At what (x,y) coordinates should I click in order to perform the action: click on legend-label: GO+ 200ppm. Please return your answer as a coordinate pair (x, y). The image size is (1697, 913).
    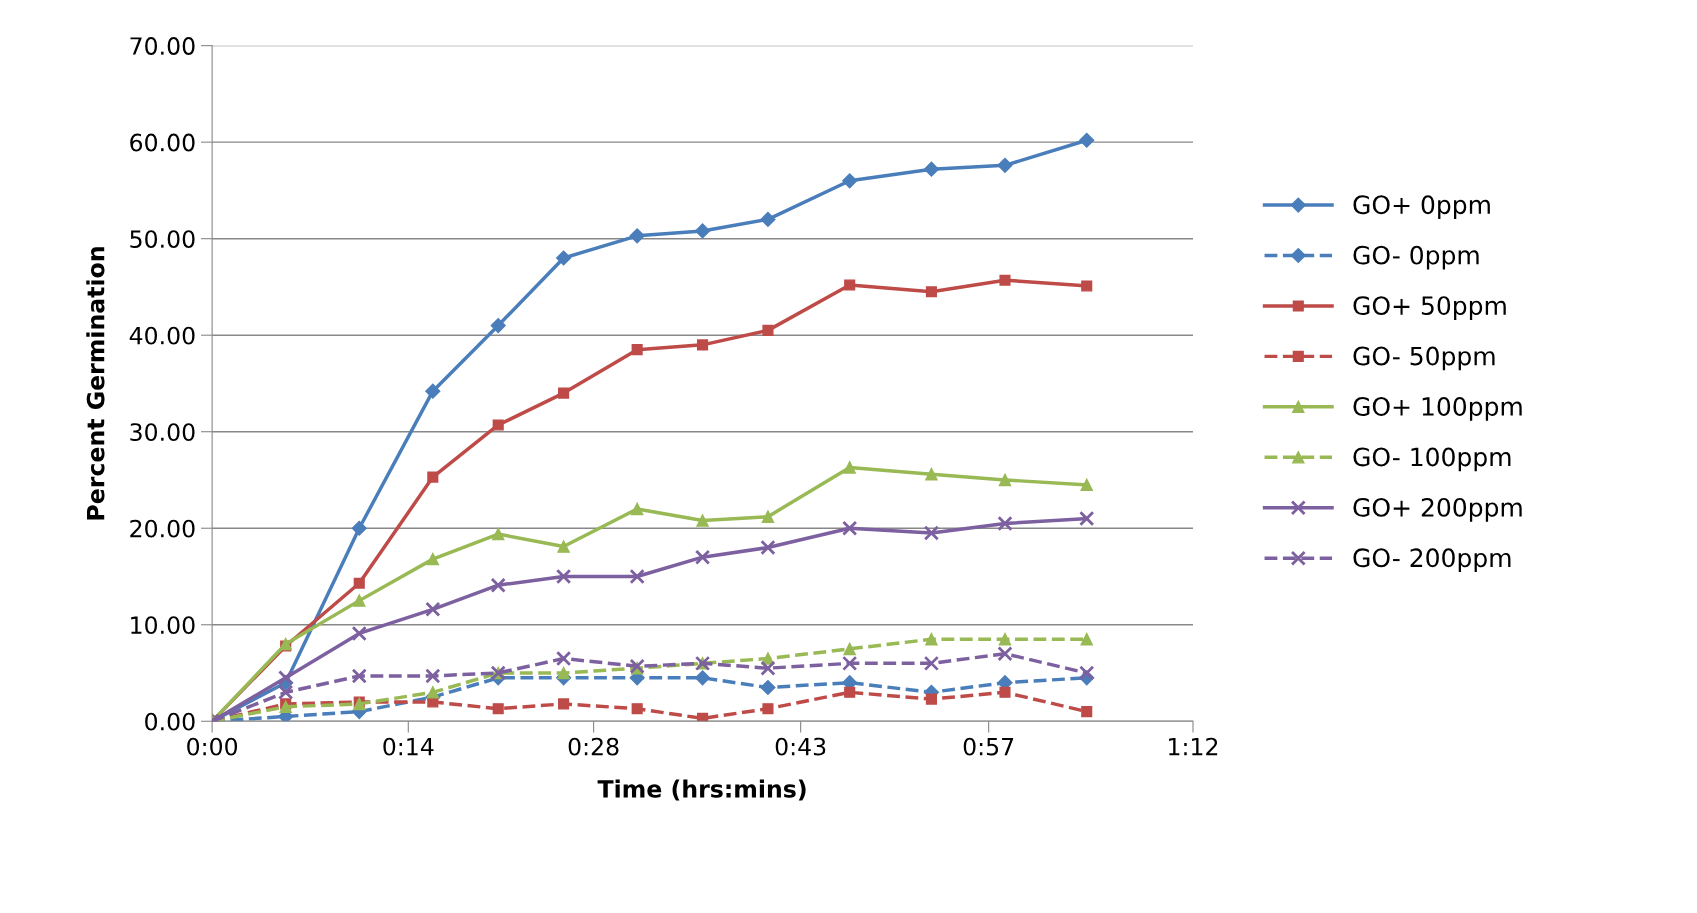
    Looking at the image, I should click on (1437, 509).